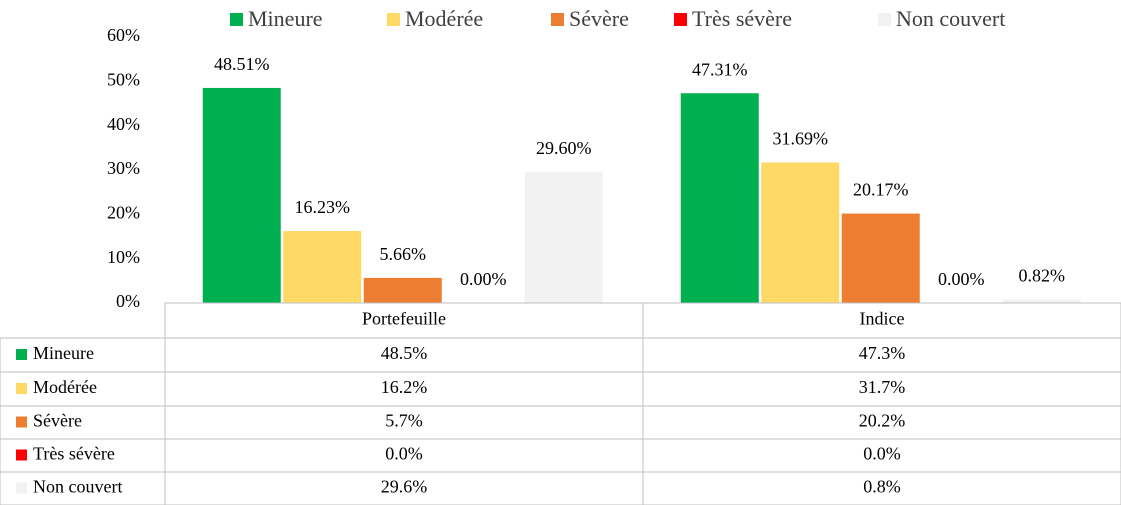 Image resolution: width=1121 pixels, height=505 pixels. What do you see at coordinates (404, 319) in the screenshot?
I see `x-tick-label: Portefeuille` at bounding box center [404, 319].